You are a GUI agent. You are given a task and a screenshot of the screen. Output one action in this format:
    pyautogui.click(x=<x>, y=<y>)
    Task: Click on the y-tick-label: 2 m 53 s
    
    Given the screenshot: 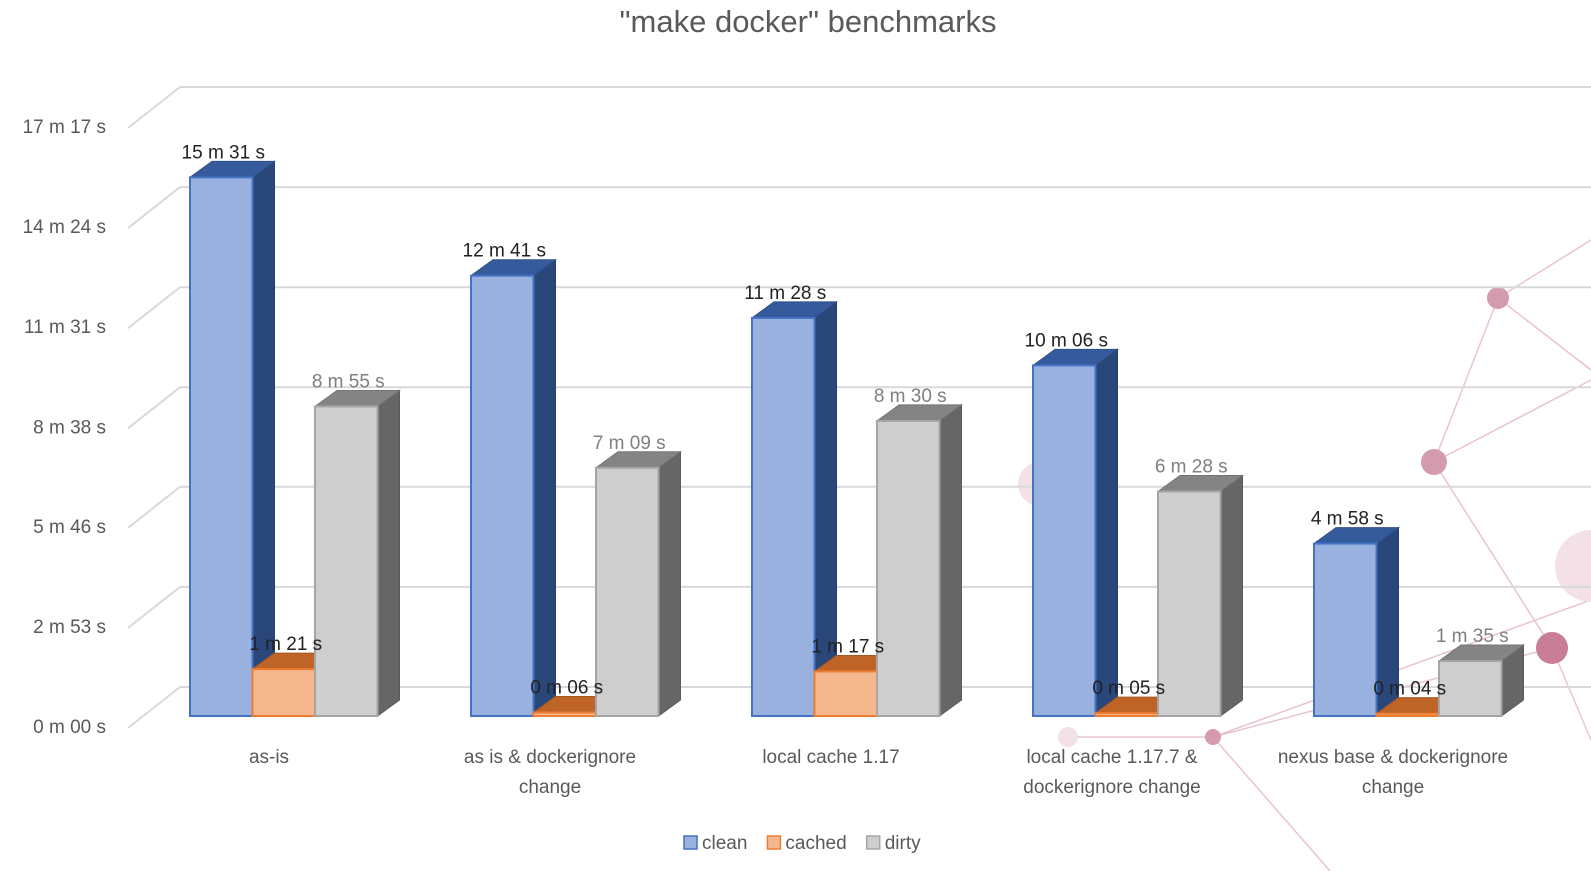 What is the action you would take?
    pyautogui.click(x=69, y=627)
    